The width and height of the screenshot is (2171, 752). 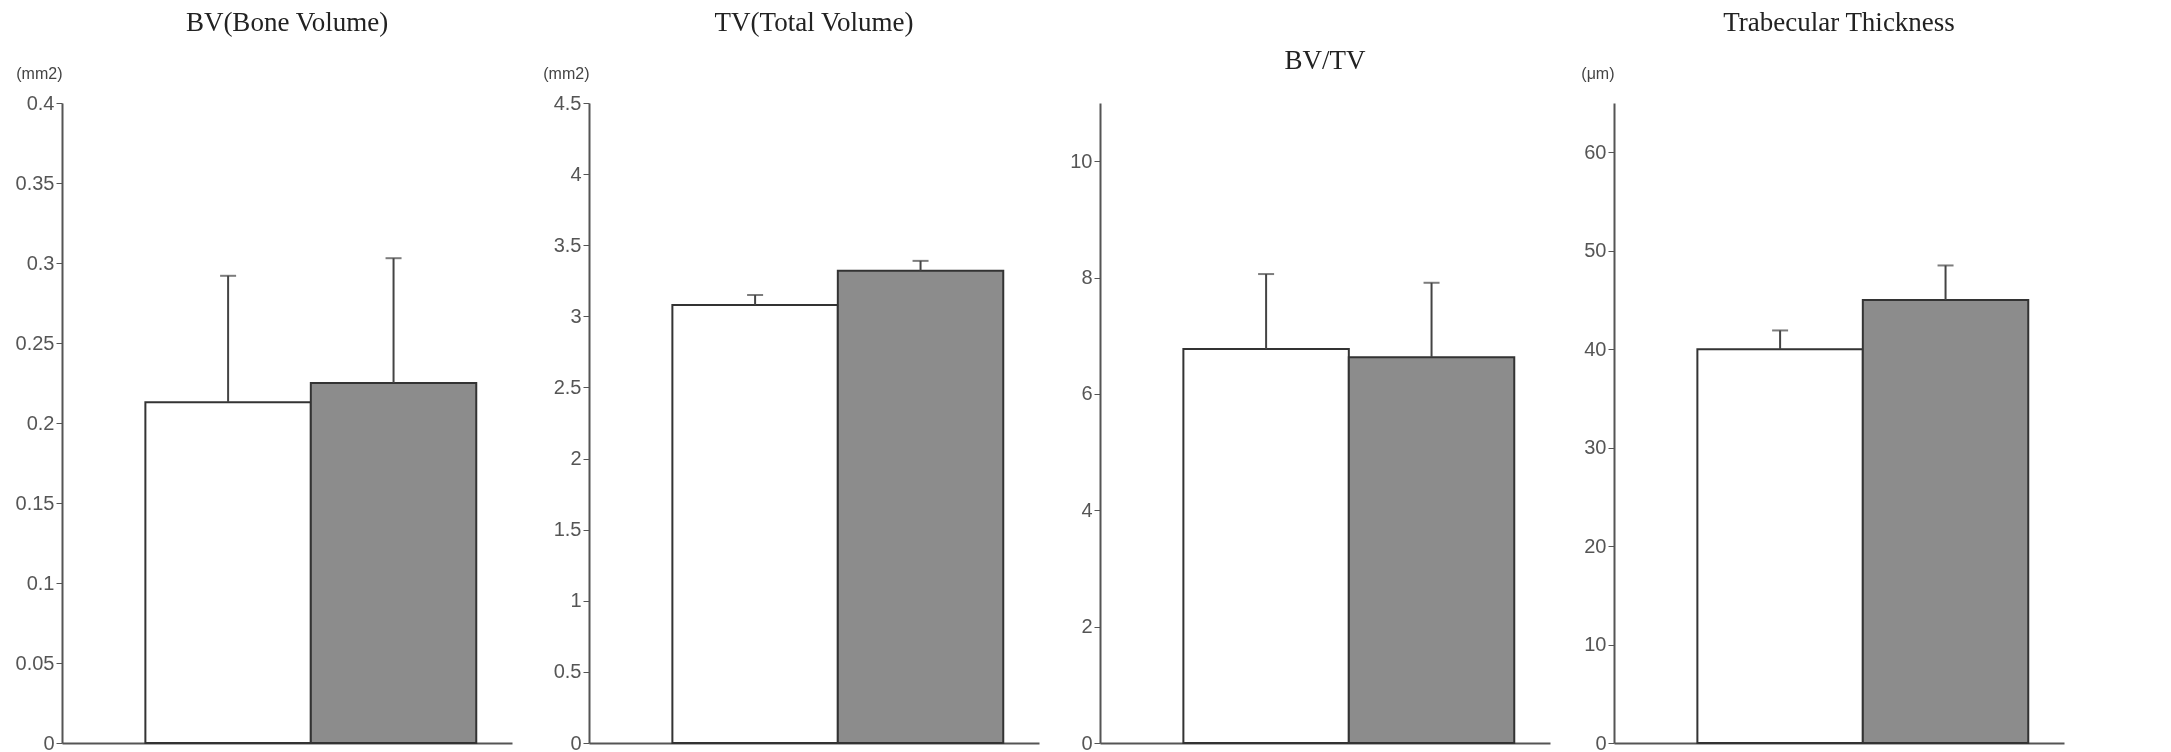 What do you see at coordinates (35, 662) in the screenshot?
I see `y-tick-label: 0.05` at bounding box center [35, 662].